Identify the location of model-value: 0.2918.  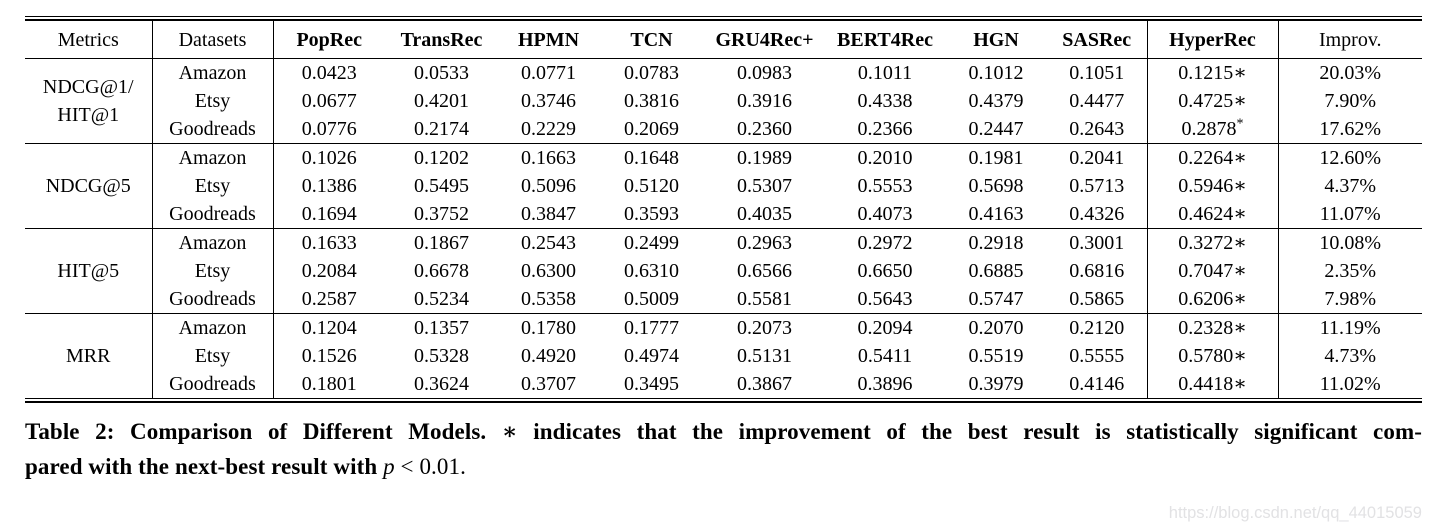
(996, 243).